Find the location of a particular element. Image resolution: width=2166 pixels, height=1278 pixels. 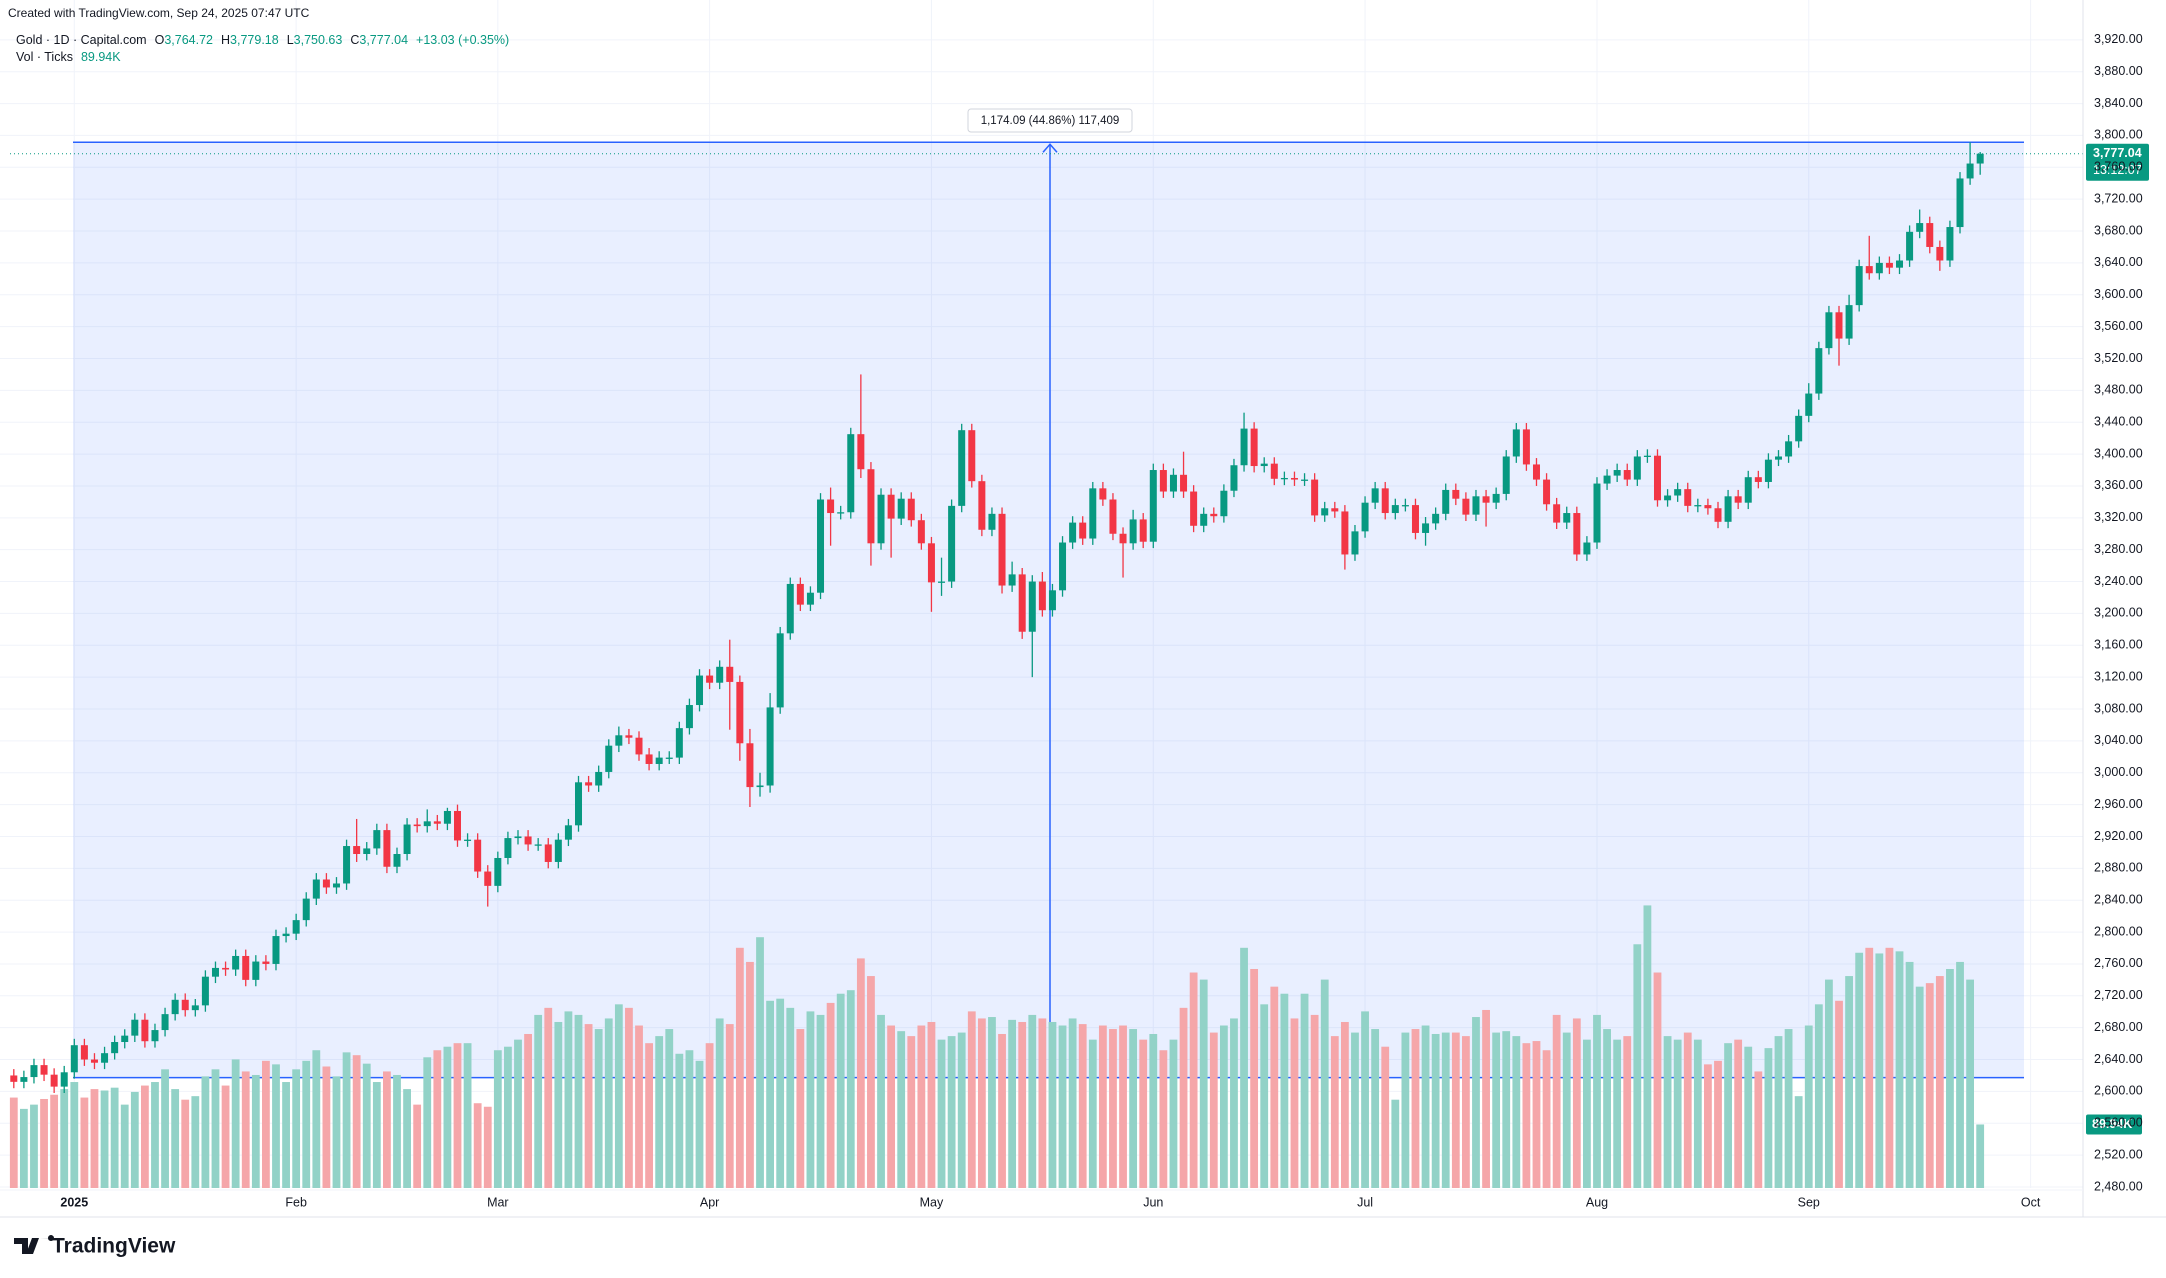

y-tick-label: 2,800.00 is located at coordinates (2118, 931).